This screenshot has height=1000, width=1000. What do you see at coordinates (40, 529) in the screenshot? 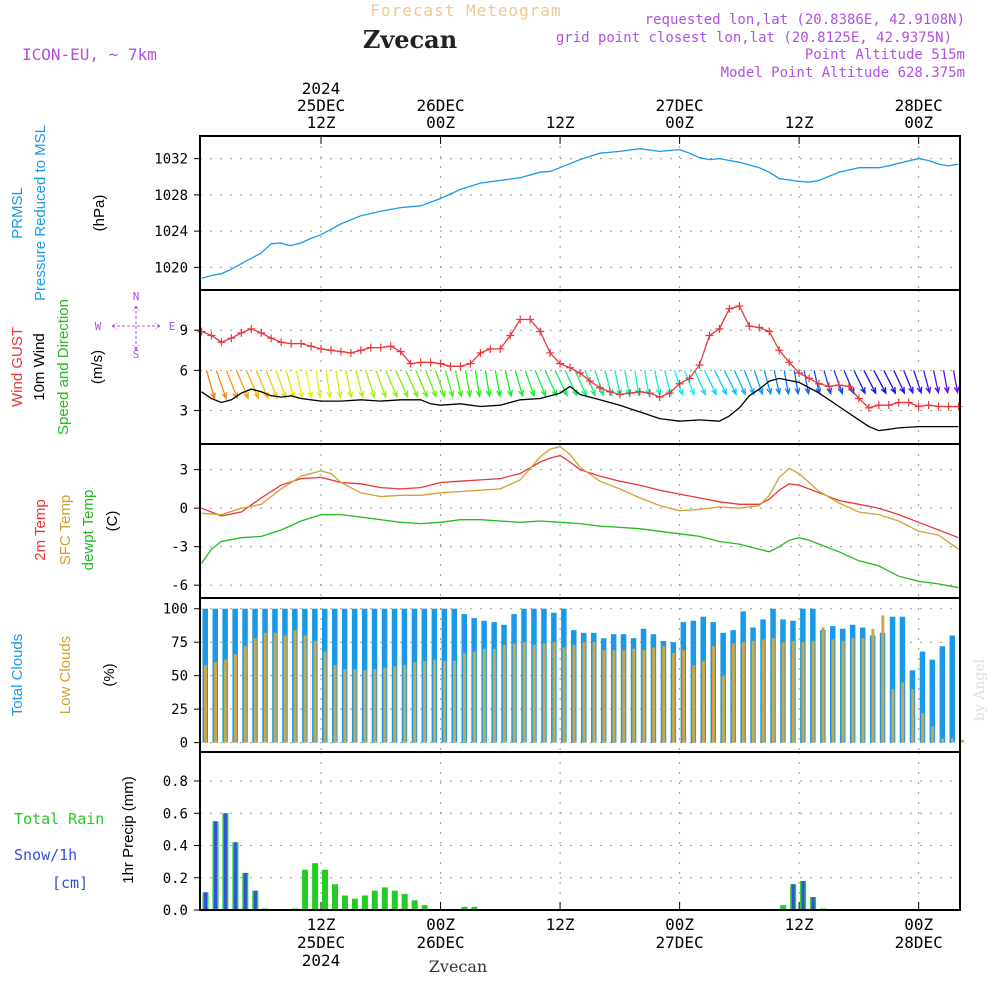
I see `t2m-label: 2m Temp` at bounding box center [40, 529].